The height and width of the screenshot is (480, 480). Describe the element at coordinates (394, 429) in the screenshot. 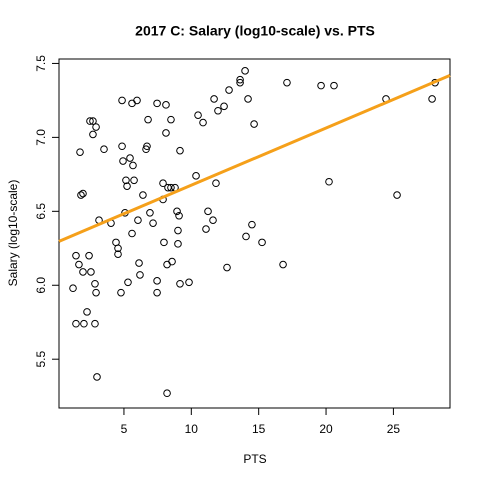

I see `x-tick-label: 25` at that location.